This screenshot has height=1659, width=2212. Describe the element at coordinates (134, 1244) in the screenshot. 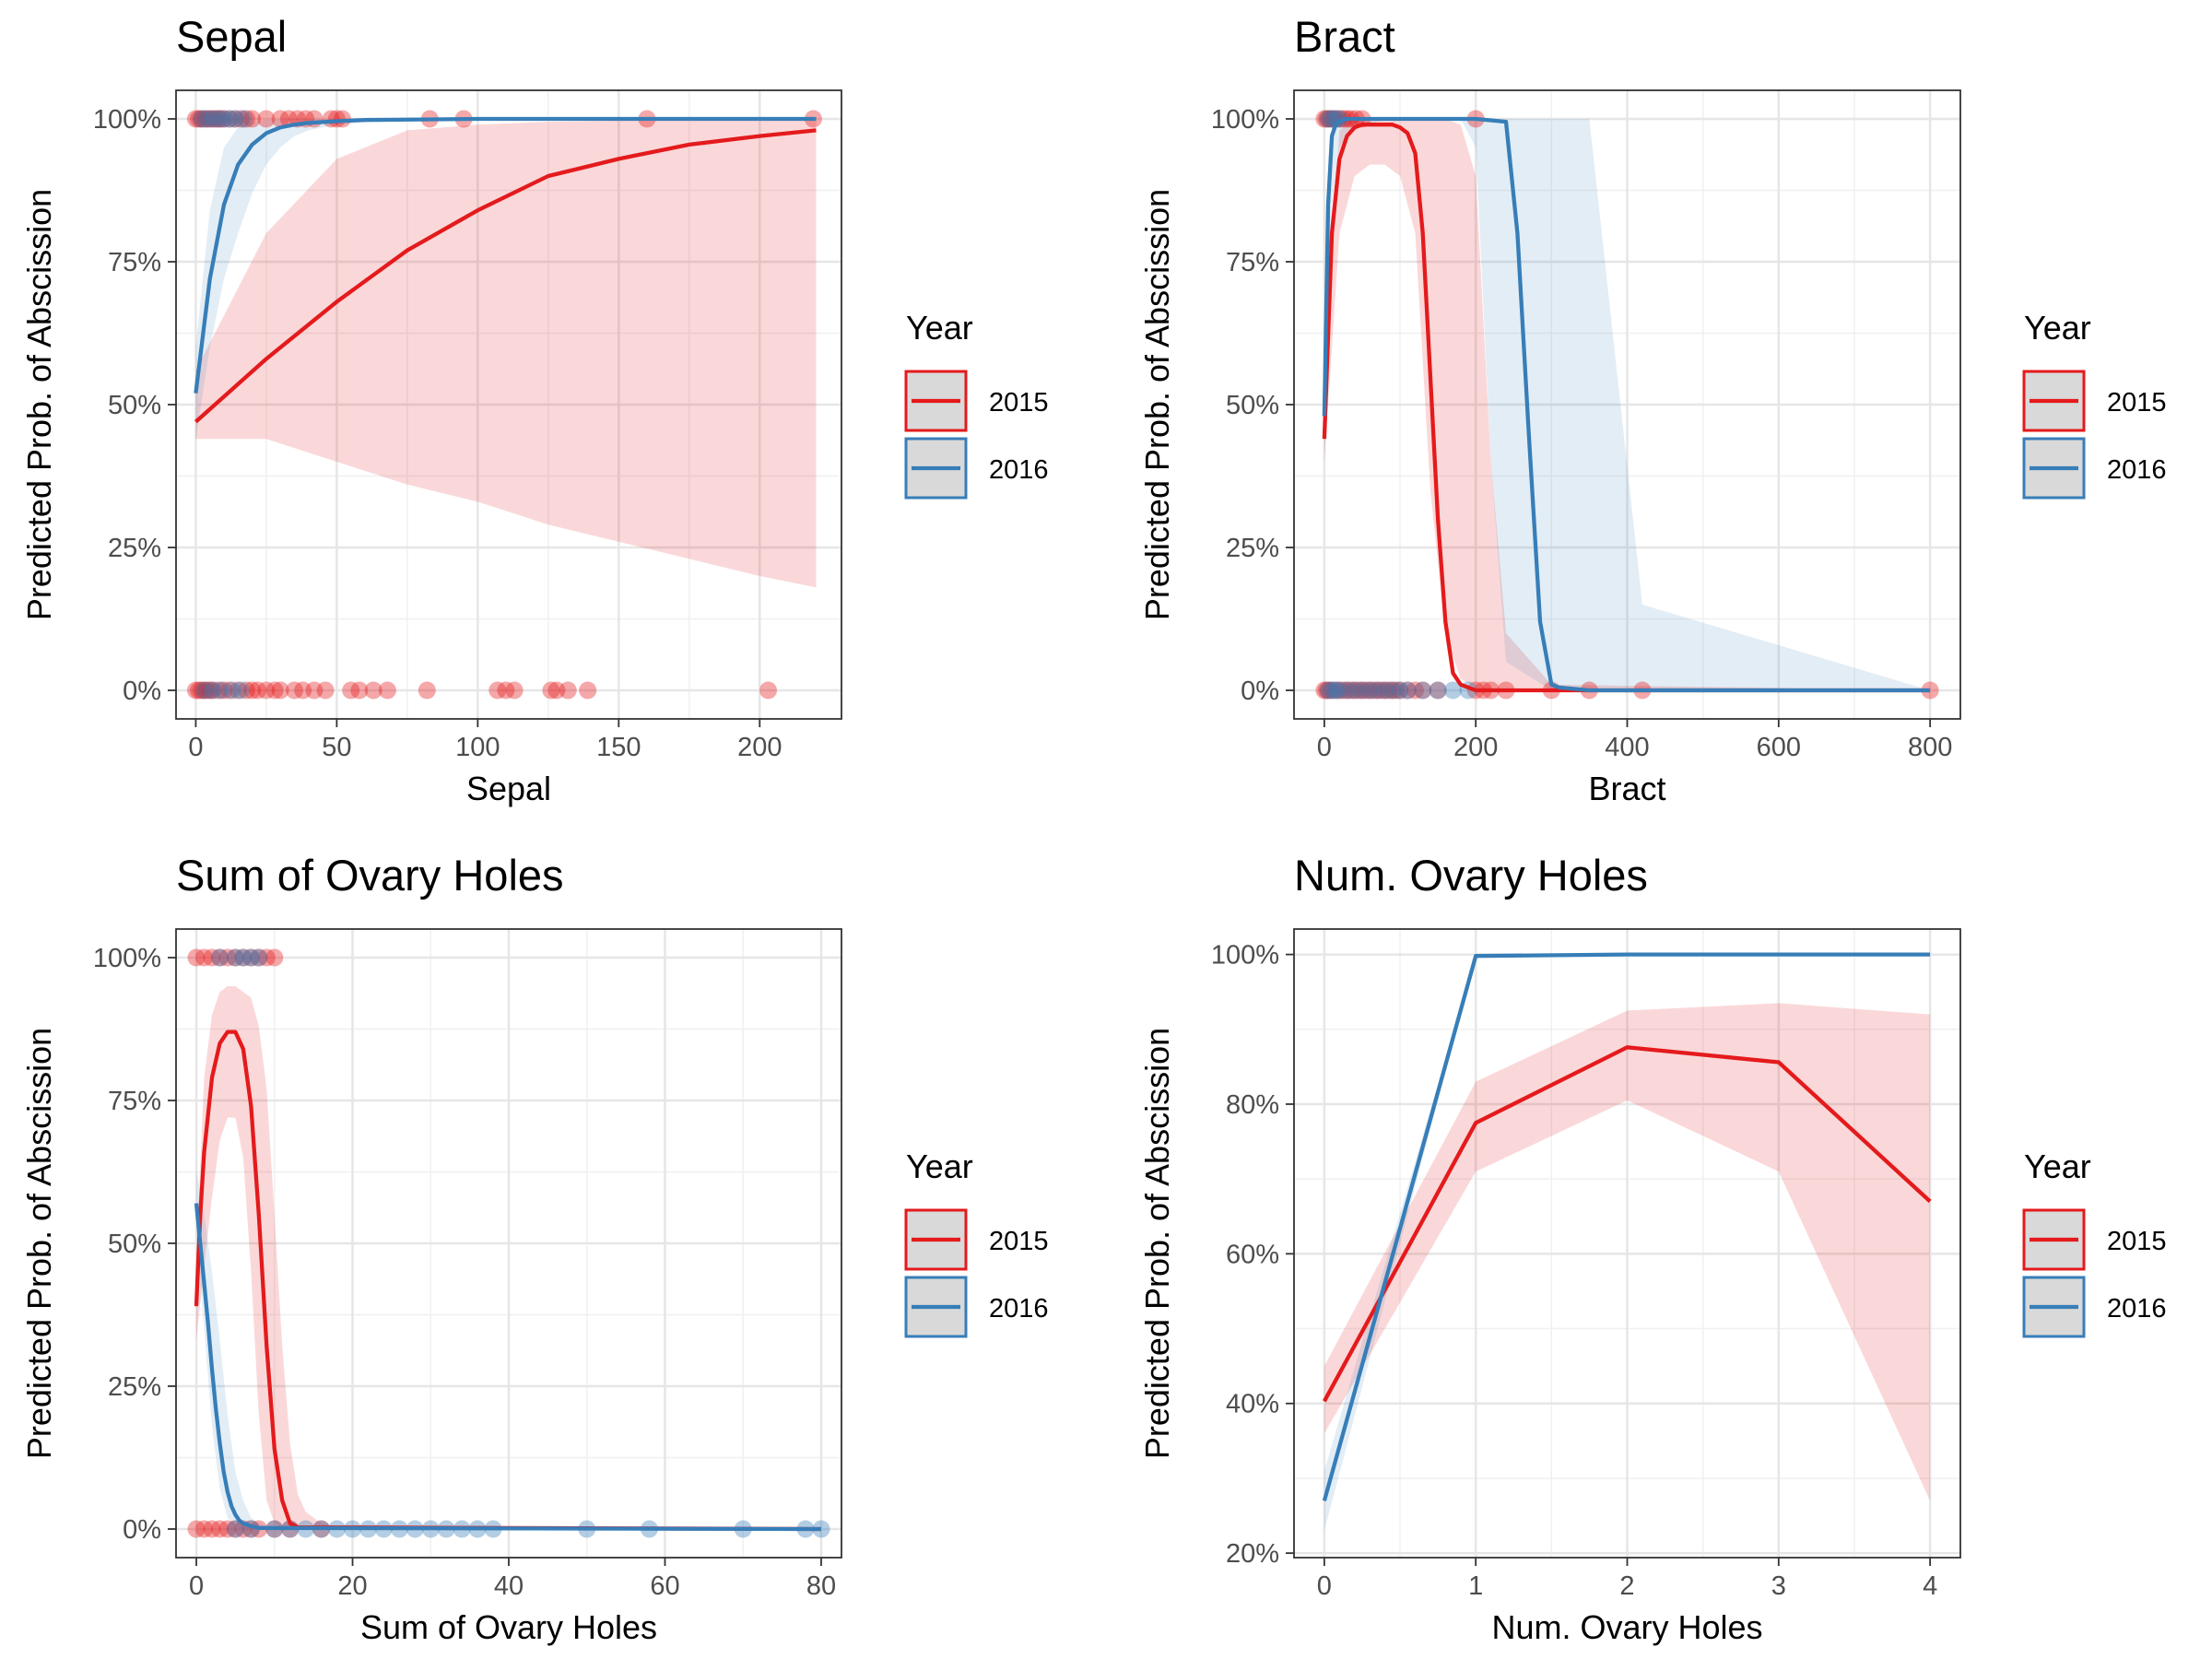

I see `y-tick-label: 50%` at that location.